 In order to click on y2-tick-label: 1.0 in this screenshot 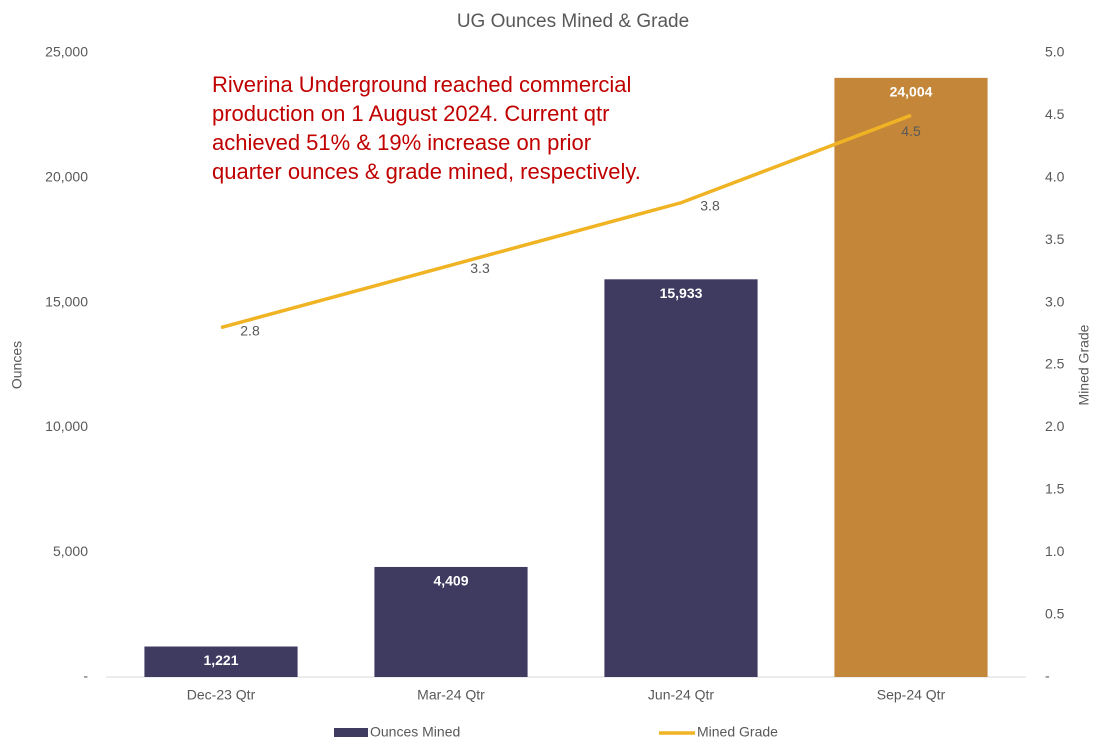, I will do `click(1055, 551)`.